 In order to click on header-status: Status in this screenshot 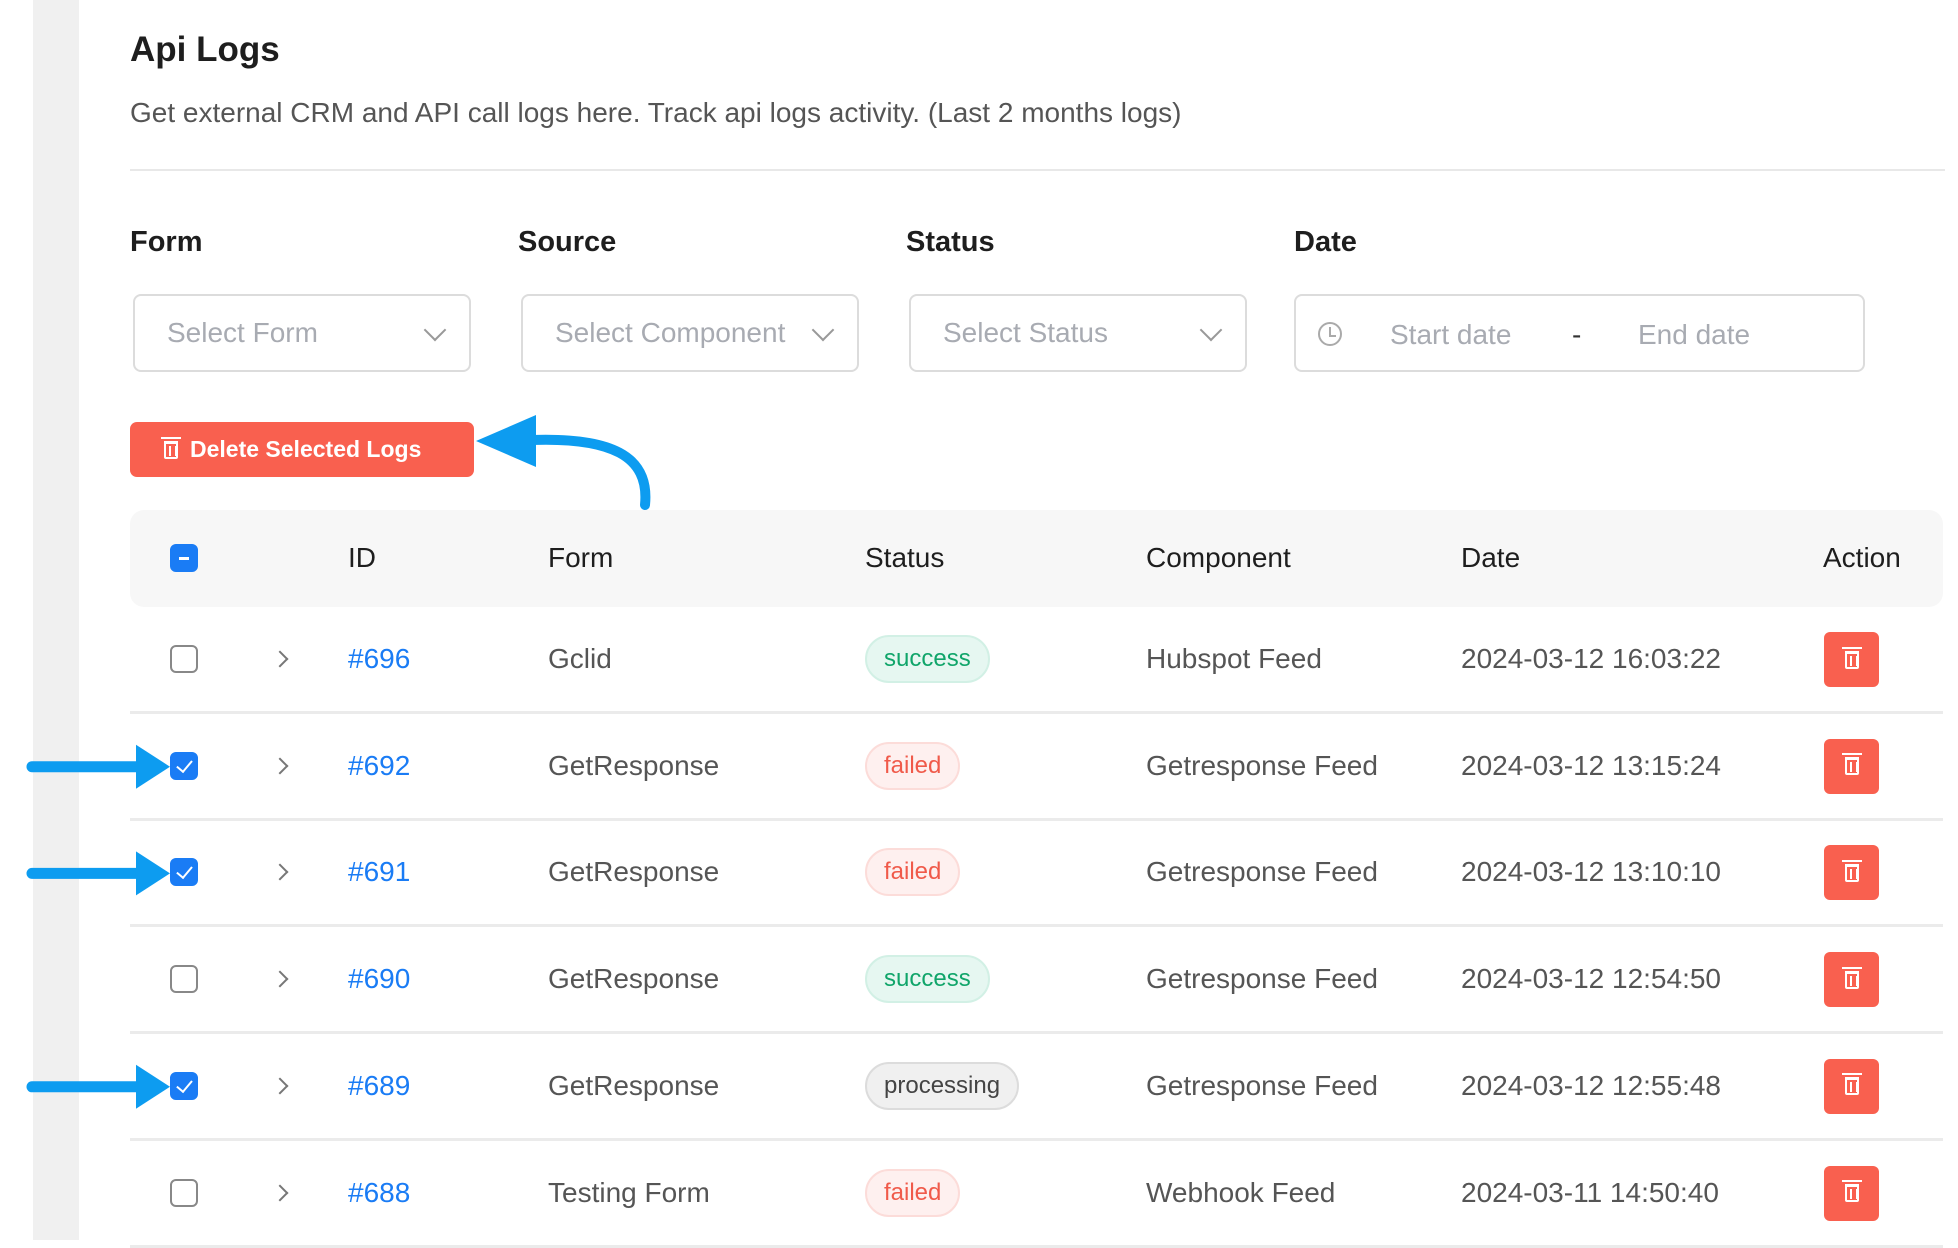, I will do `click(905, 557)`.